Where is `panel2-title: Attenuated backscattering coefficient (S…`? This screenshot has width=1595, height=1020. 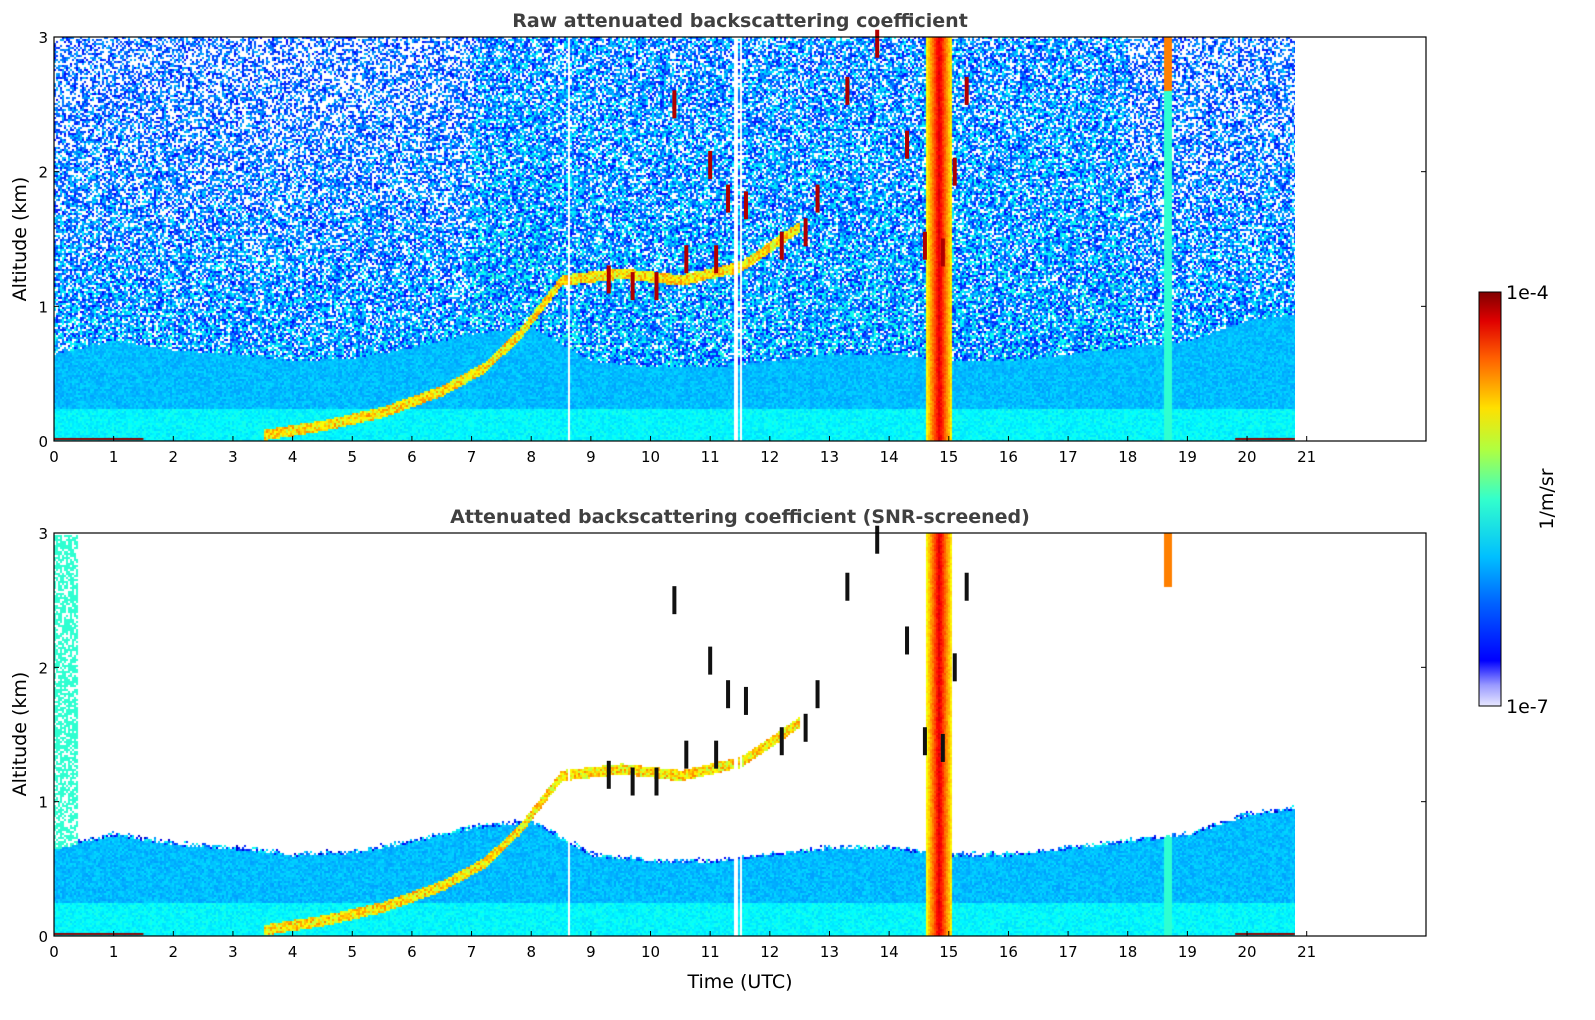
panel2-title: Attenuated backscattering coefficient (S… is located at coordinates (740, 517).